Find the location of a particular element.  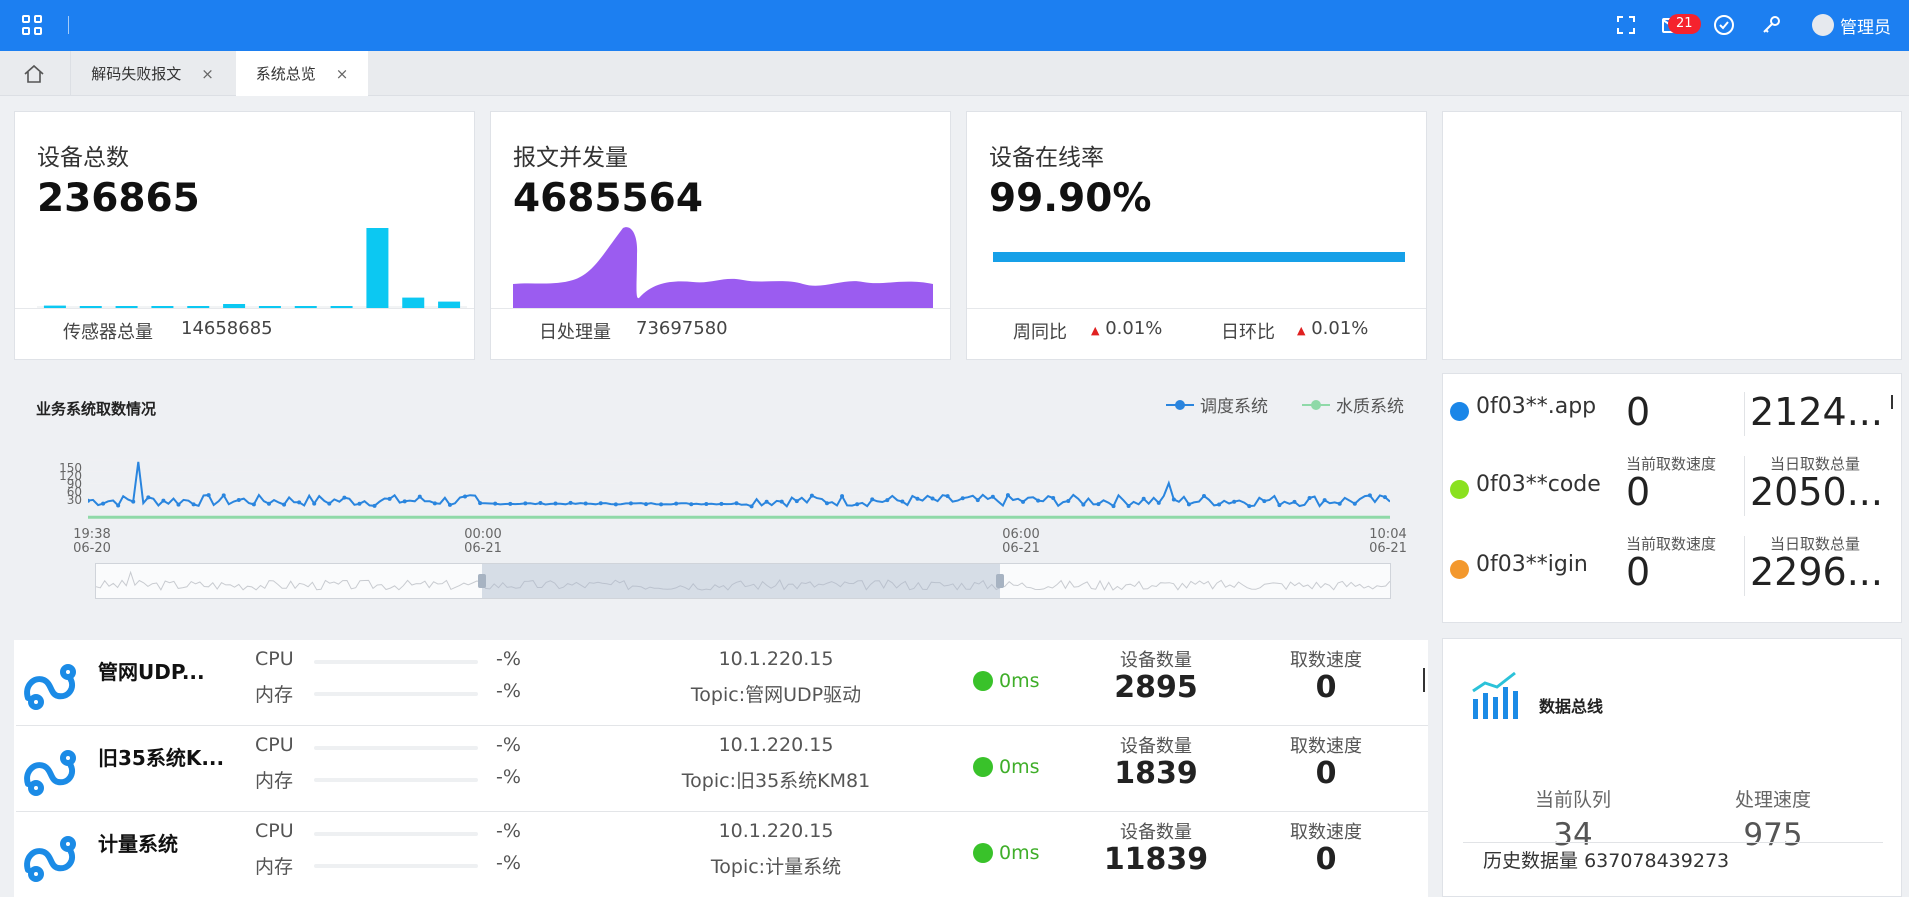

sensor-total-value: 14658685 is located at coordinates (227, 328).